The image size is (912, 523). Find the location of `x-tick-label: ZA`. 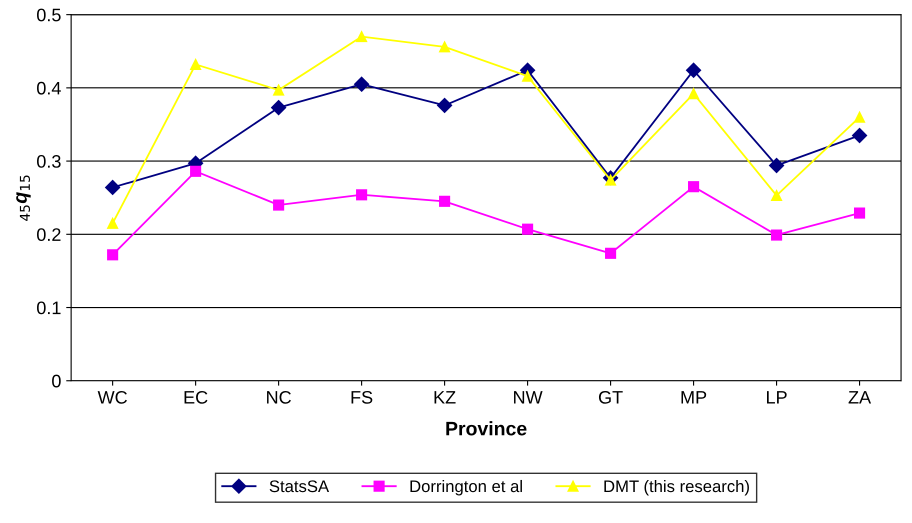

x-tick-label: ZA is located at coordinates (860, 397).